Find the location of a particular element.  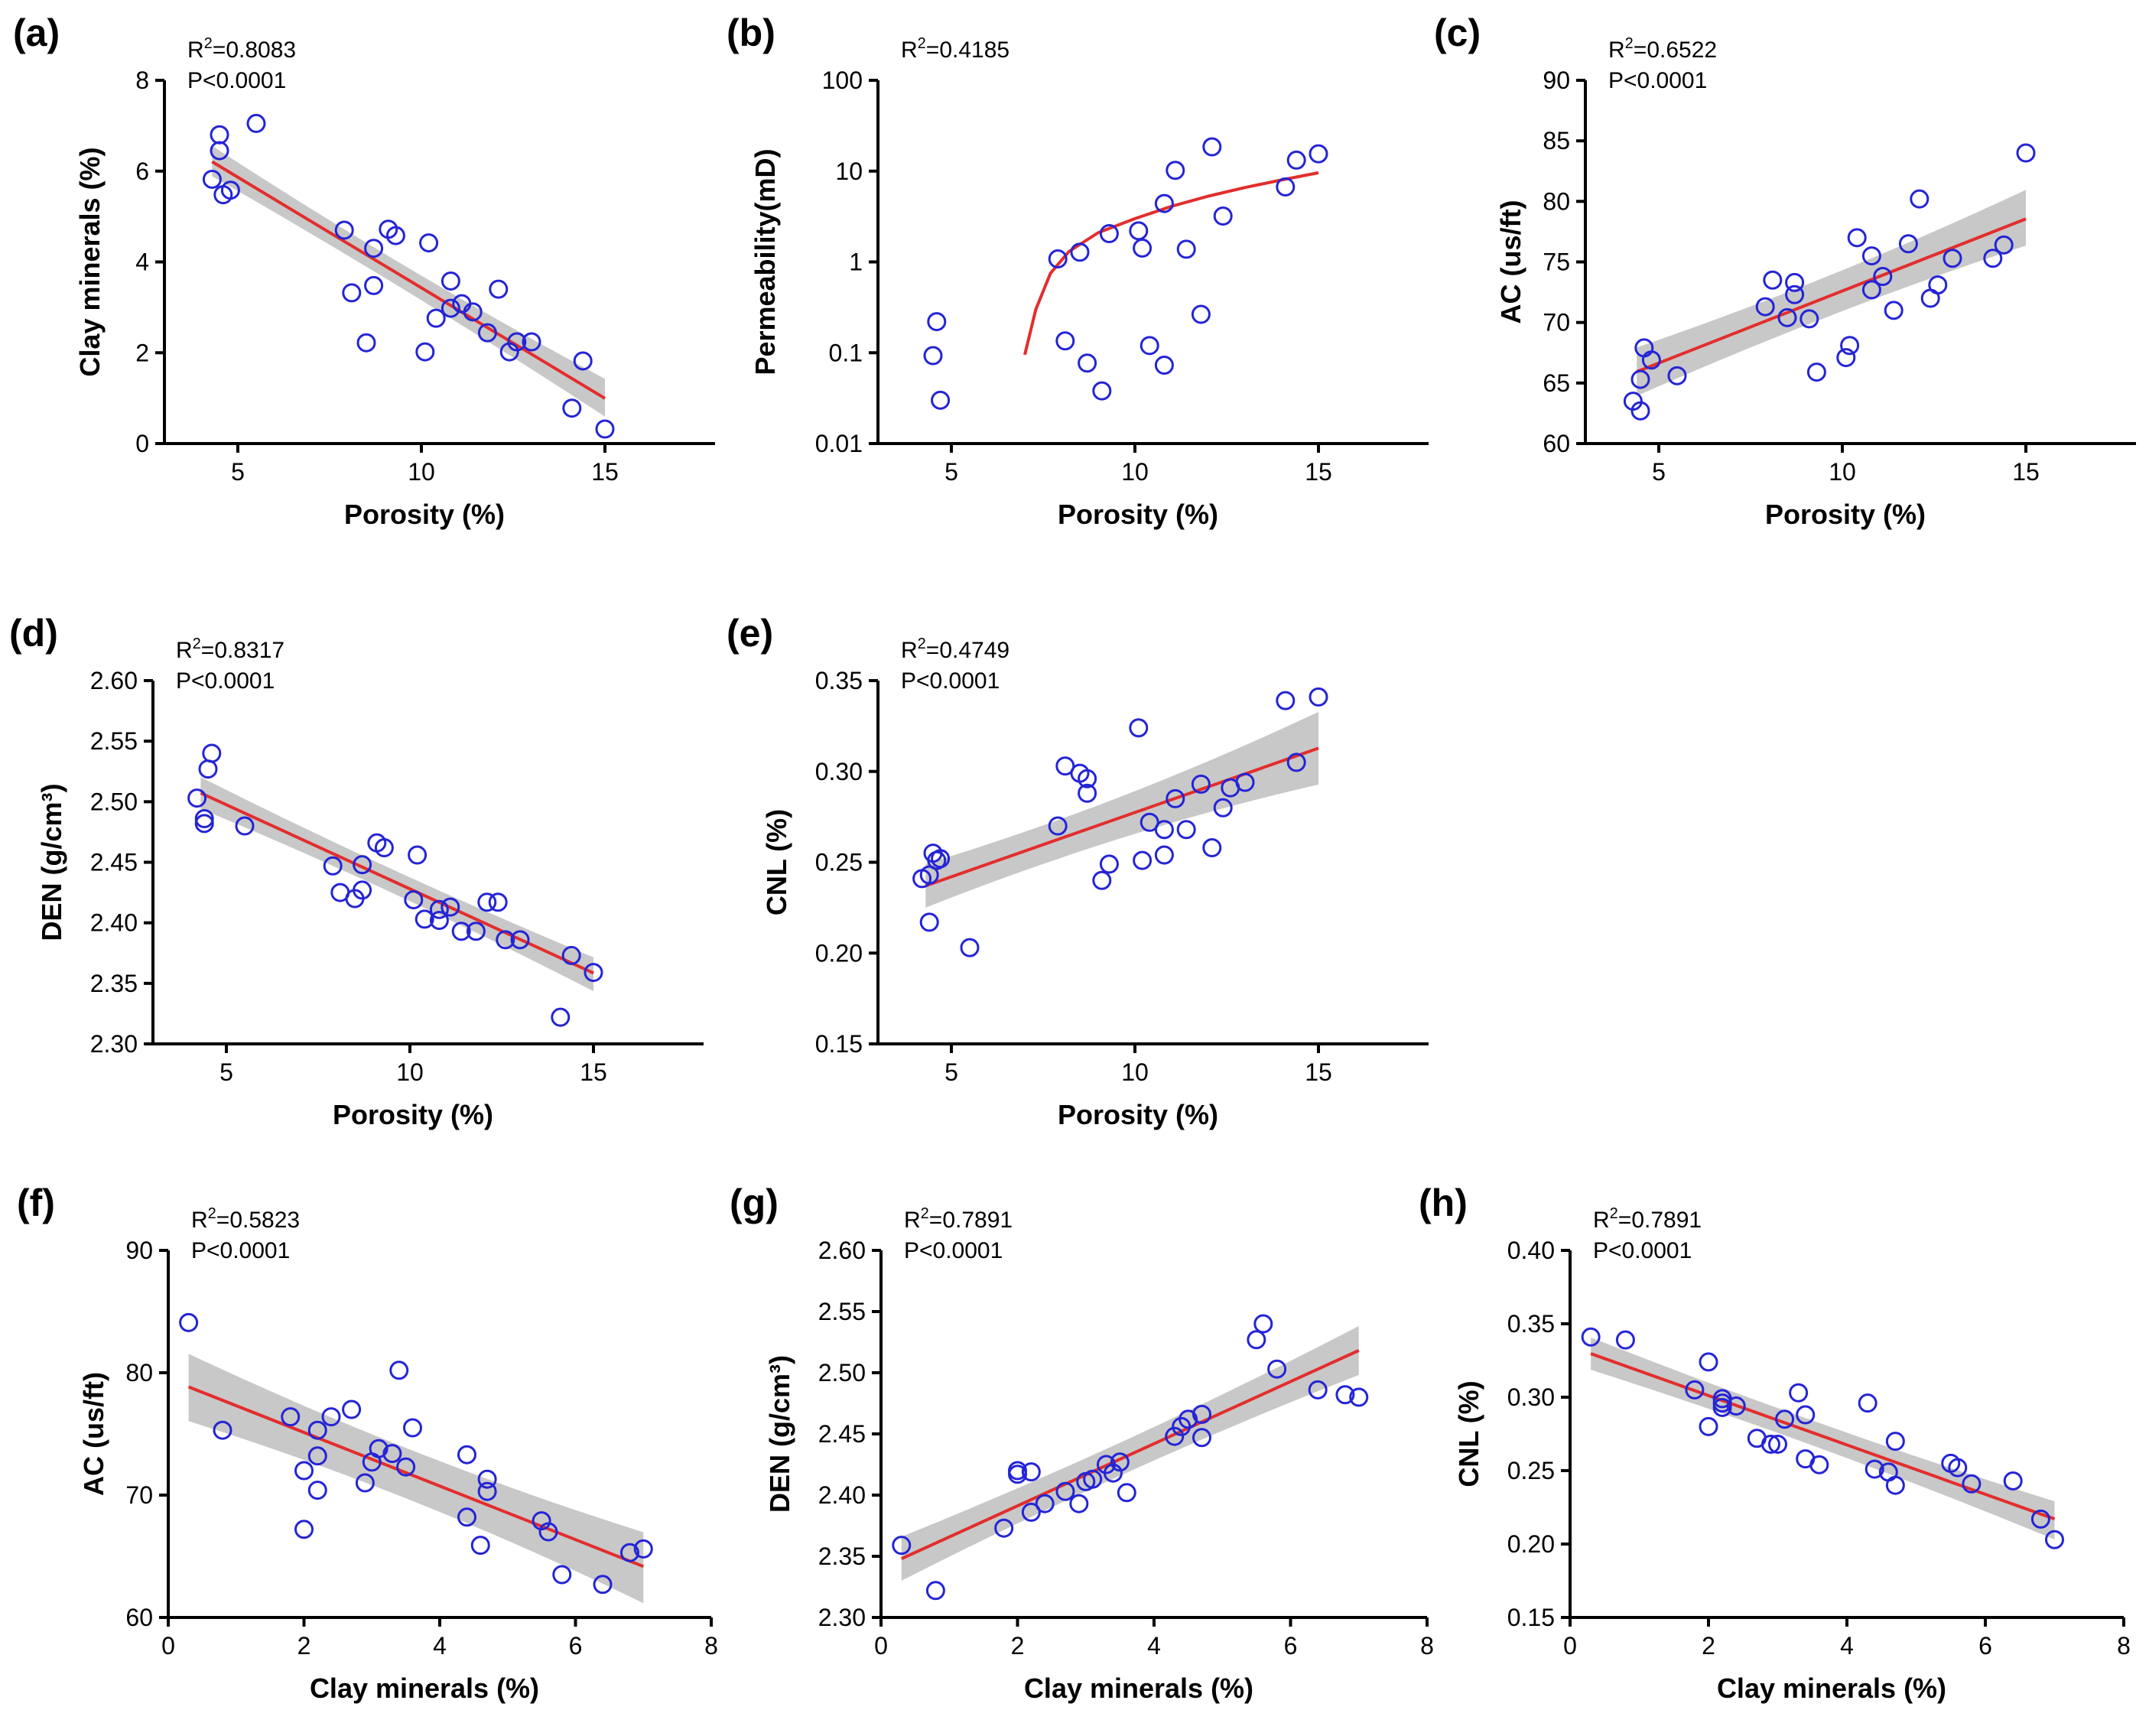

y-tick-label: 70 is located at coordinates (139, 1495).